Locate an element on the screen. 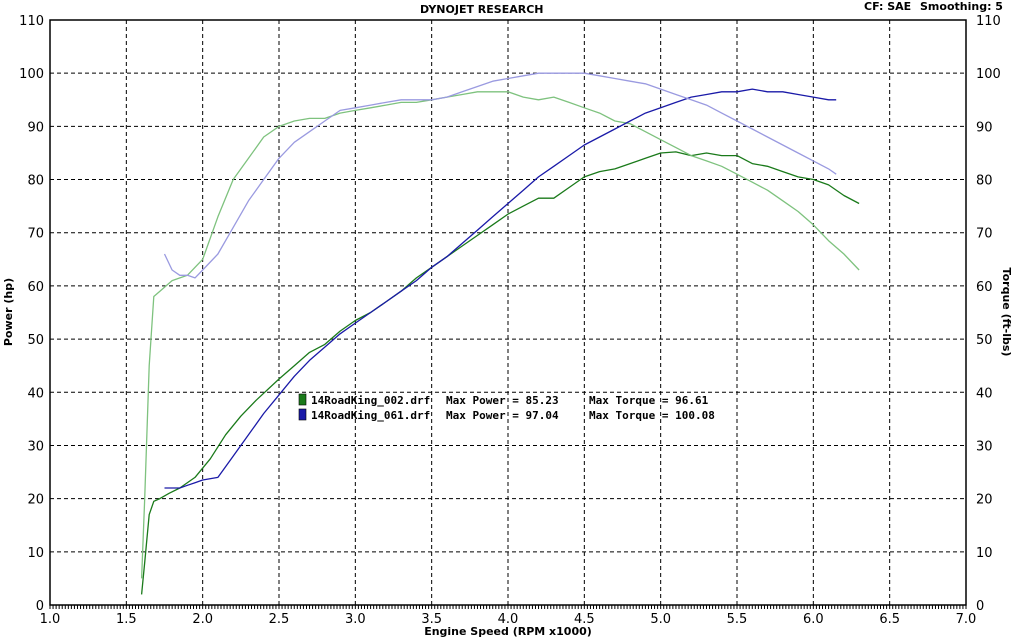 The width and height of the screenshot is (1015, 637). x-tick-label: 3.5 is located at coordinates (431, 619).